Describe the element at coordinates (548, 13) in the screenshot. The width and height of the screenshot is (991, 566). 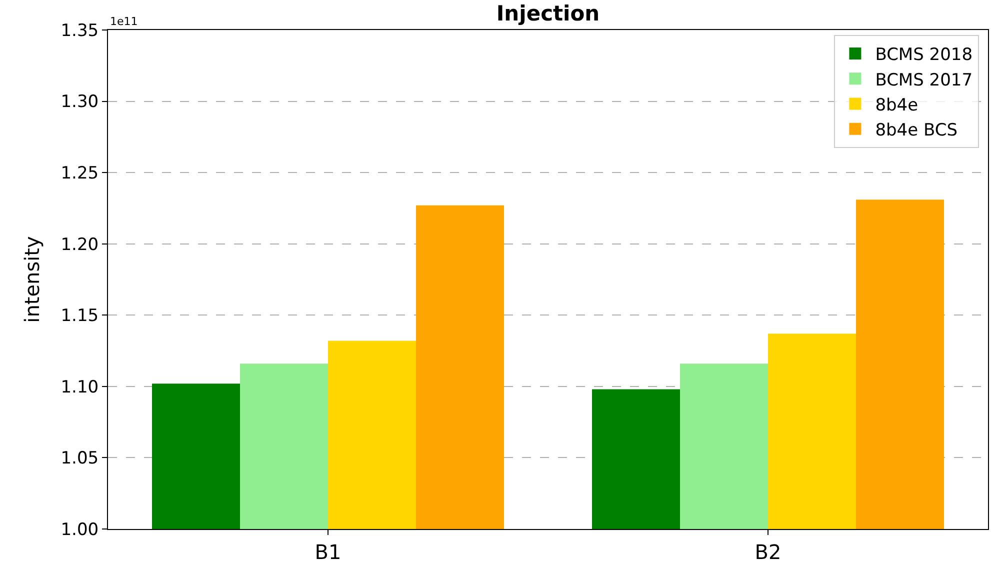
I see `chart-title: Injection` at that location.